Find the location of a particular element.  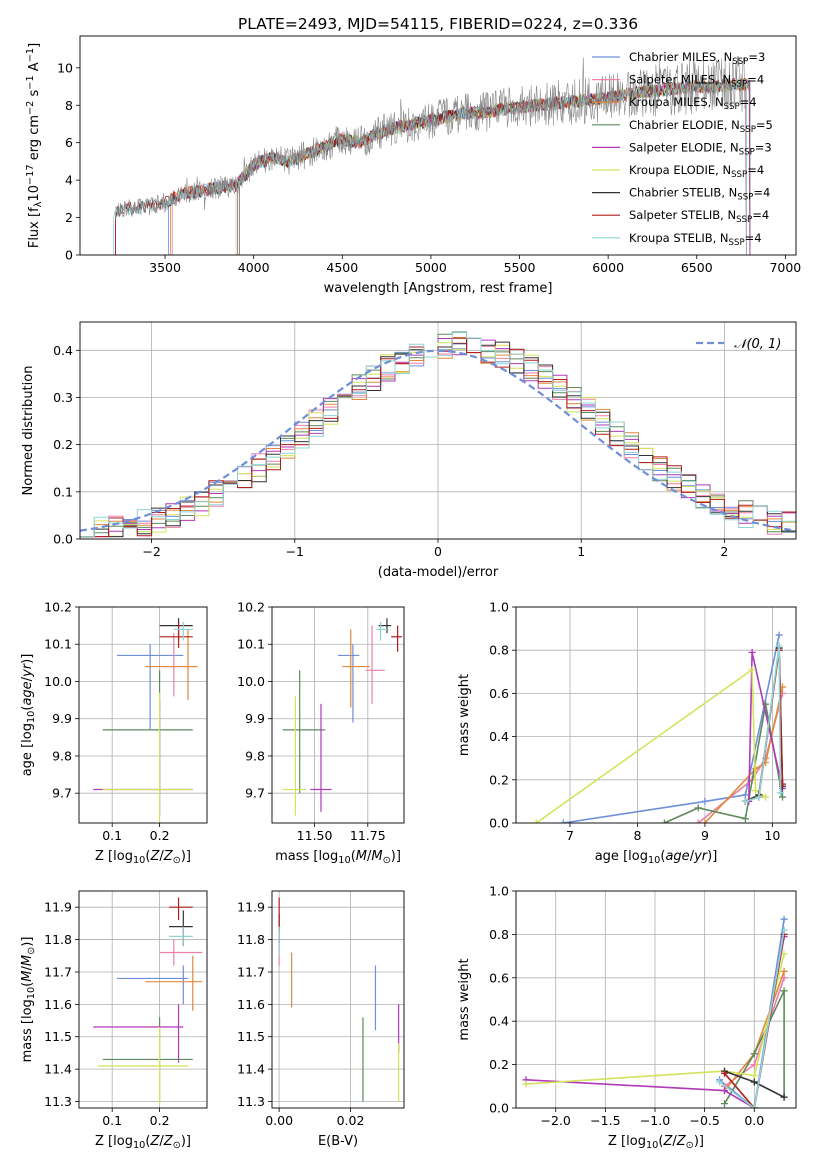

legend-label: Kroupa STELIB, NSSP=4 is located at coordinates (695, 239).